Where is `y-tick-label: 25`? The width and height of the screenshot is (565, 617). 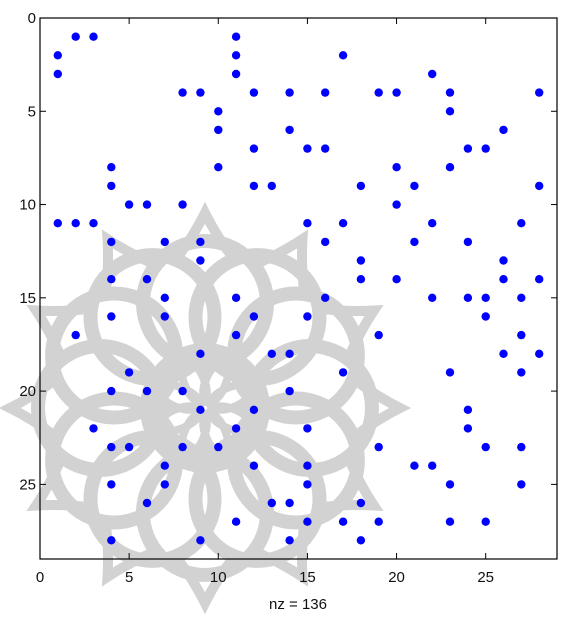
y-tick-label: 25 is located at coordinates (27, 484).